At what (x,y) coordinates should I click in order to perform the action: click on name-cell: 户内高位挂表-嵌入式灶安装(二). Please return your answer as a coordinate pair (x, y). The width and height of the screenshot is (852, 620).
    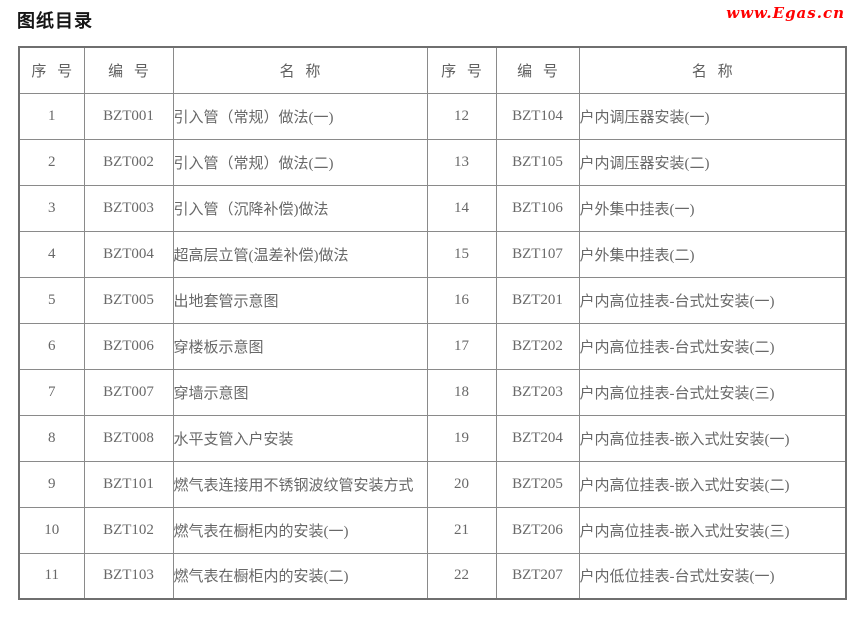
    Looking at the image, I should click on (712, 484).